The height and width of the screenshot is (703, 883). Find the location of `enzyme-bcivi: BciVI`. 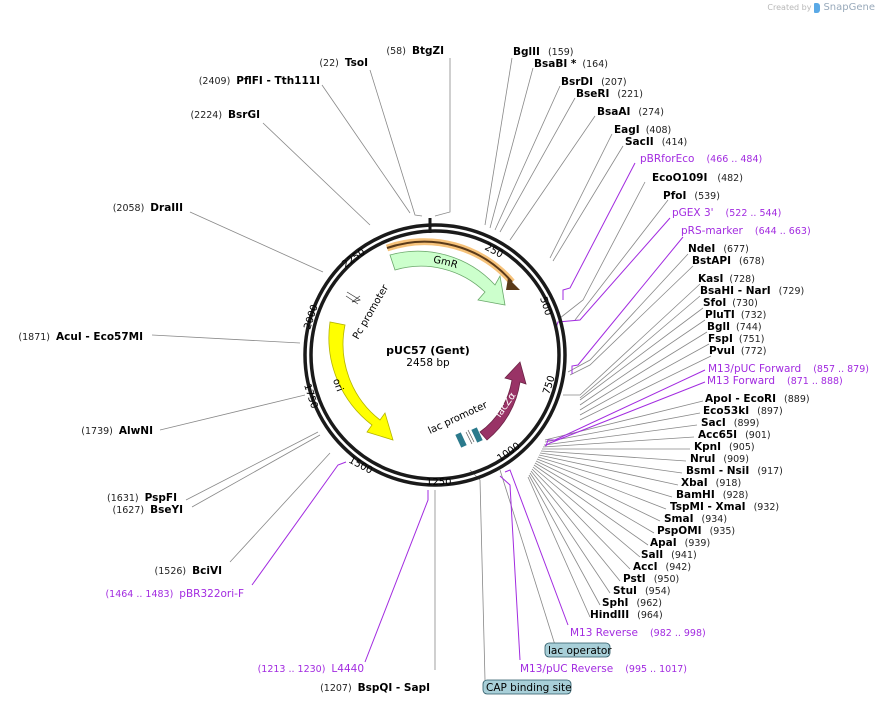

enzyme-bcivi: BciVI is located at coordinates (207, 571).